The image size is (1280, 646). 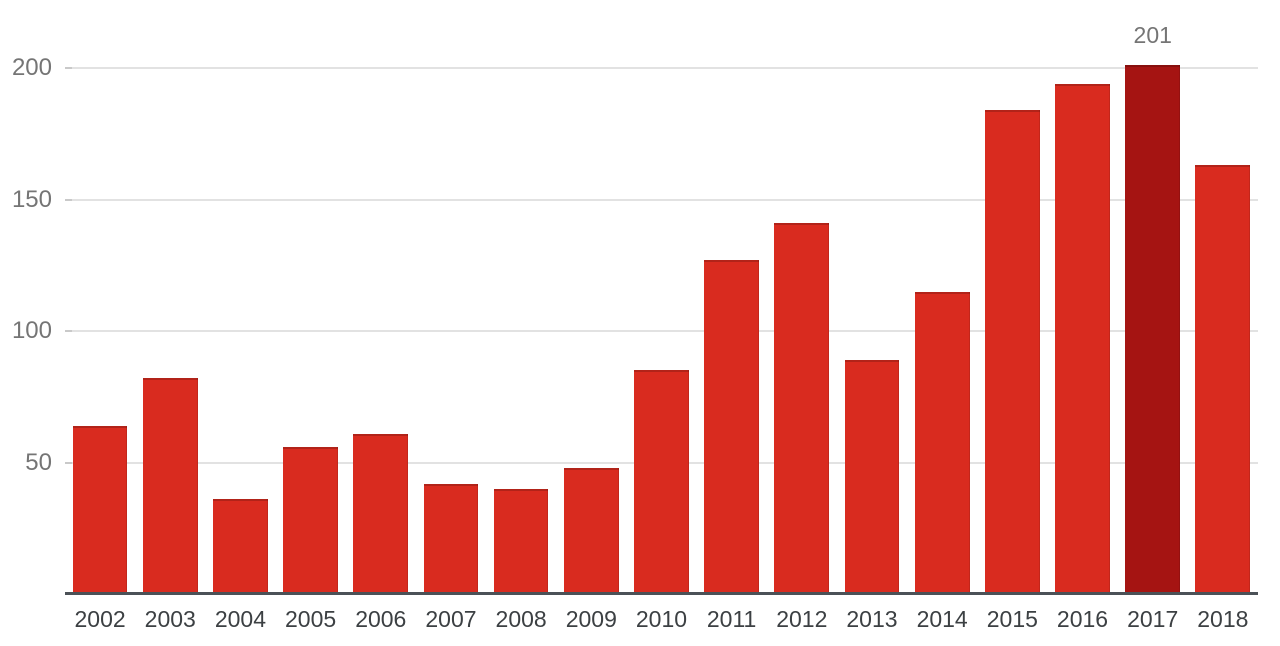 I want to click on x-axis-label-2010: 2010, so click(x=661, y=619).